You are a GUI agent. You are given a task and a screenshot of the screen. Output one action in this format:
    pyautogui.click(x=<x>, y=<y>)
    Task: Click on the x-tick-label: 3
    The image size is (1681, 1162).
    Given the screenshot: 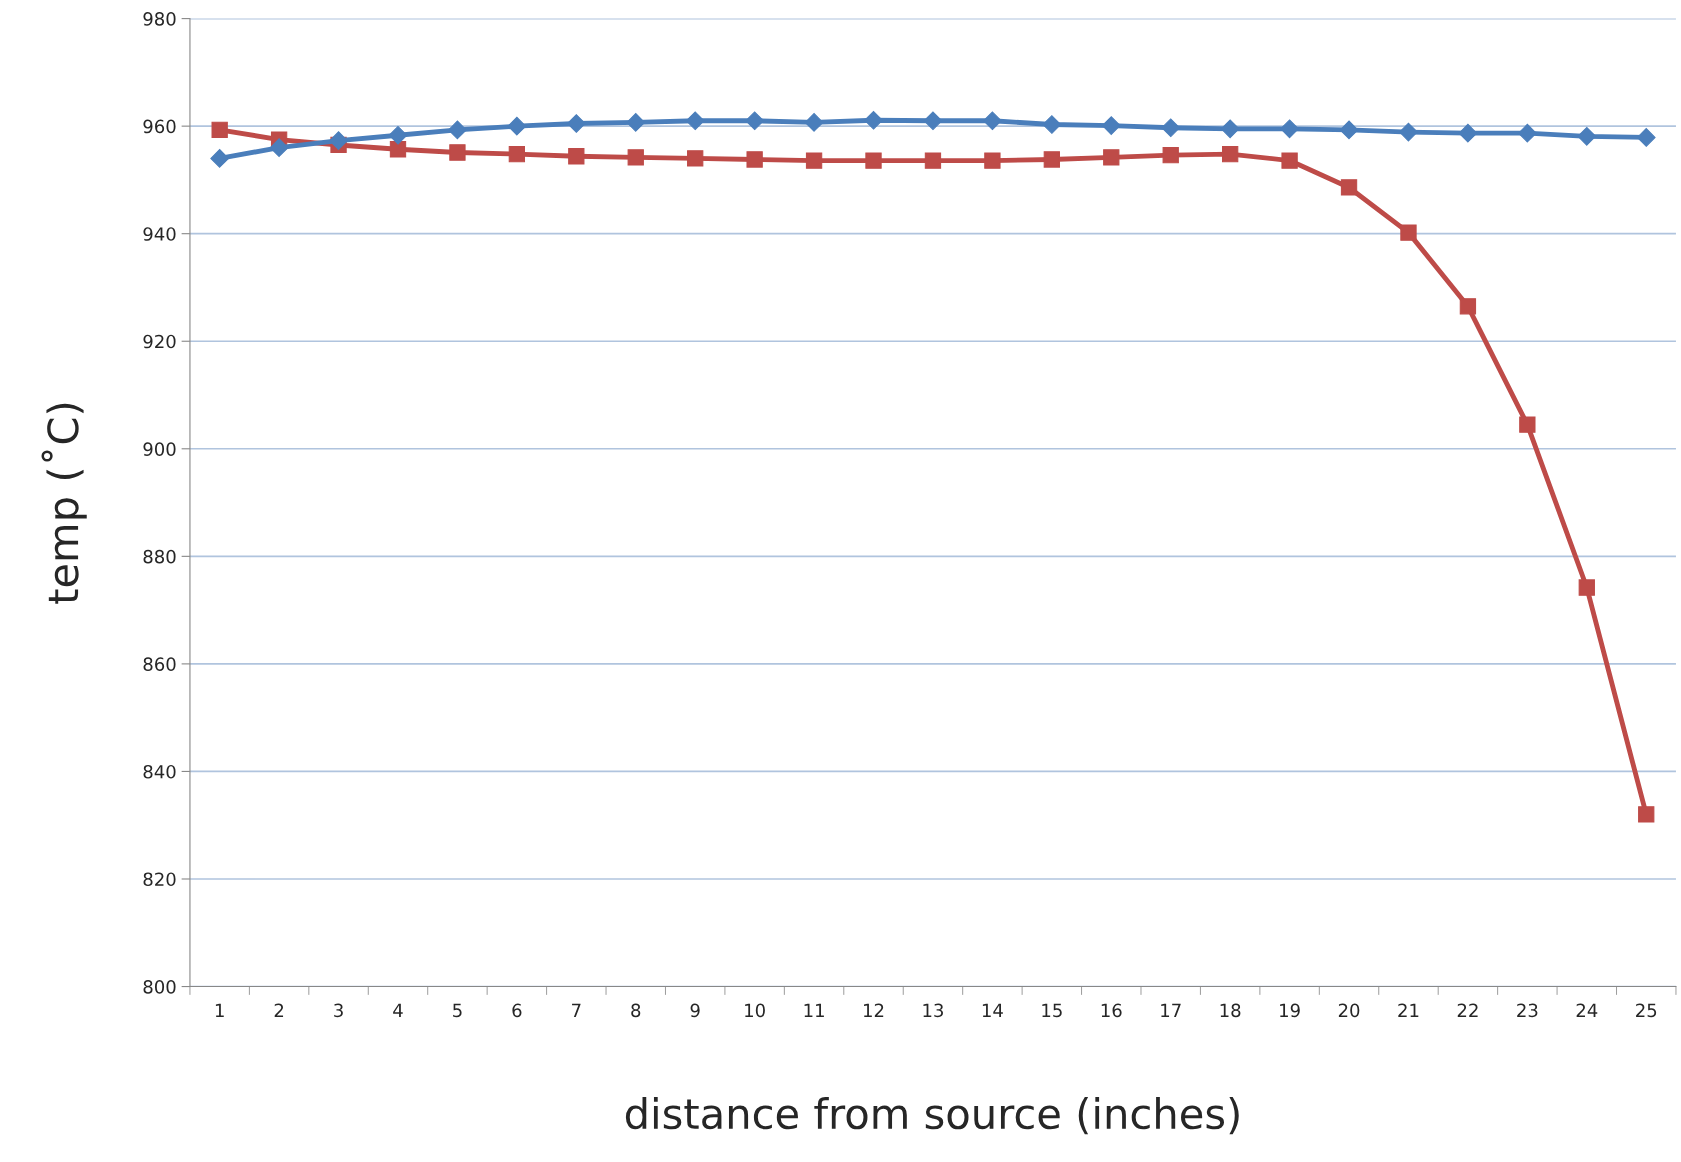 What is the action you would take?
    pyautogui.click(x=338, y=1010)
    